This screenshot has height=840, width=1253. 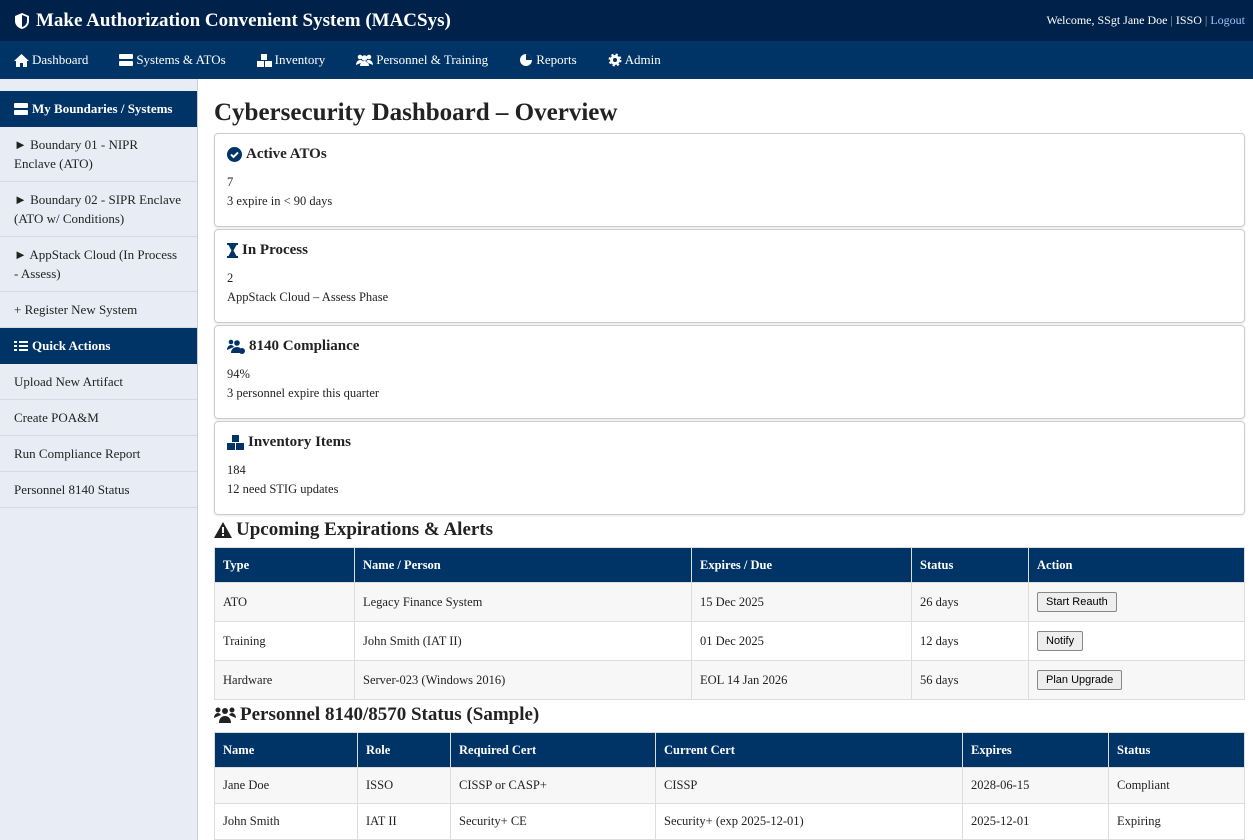 I want to click on cell-role: IAT II, so click(x=404, y=821).